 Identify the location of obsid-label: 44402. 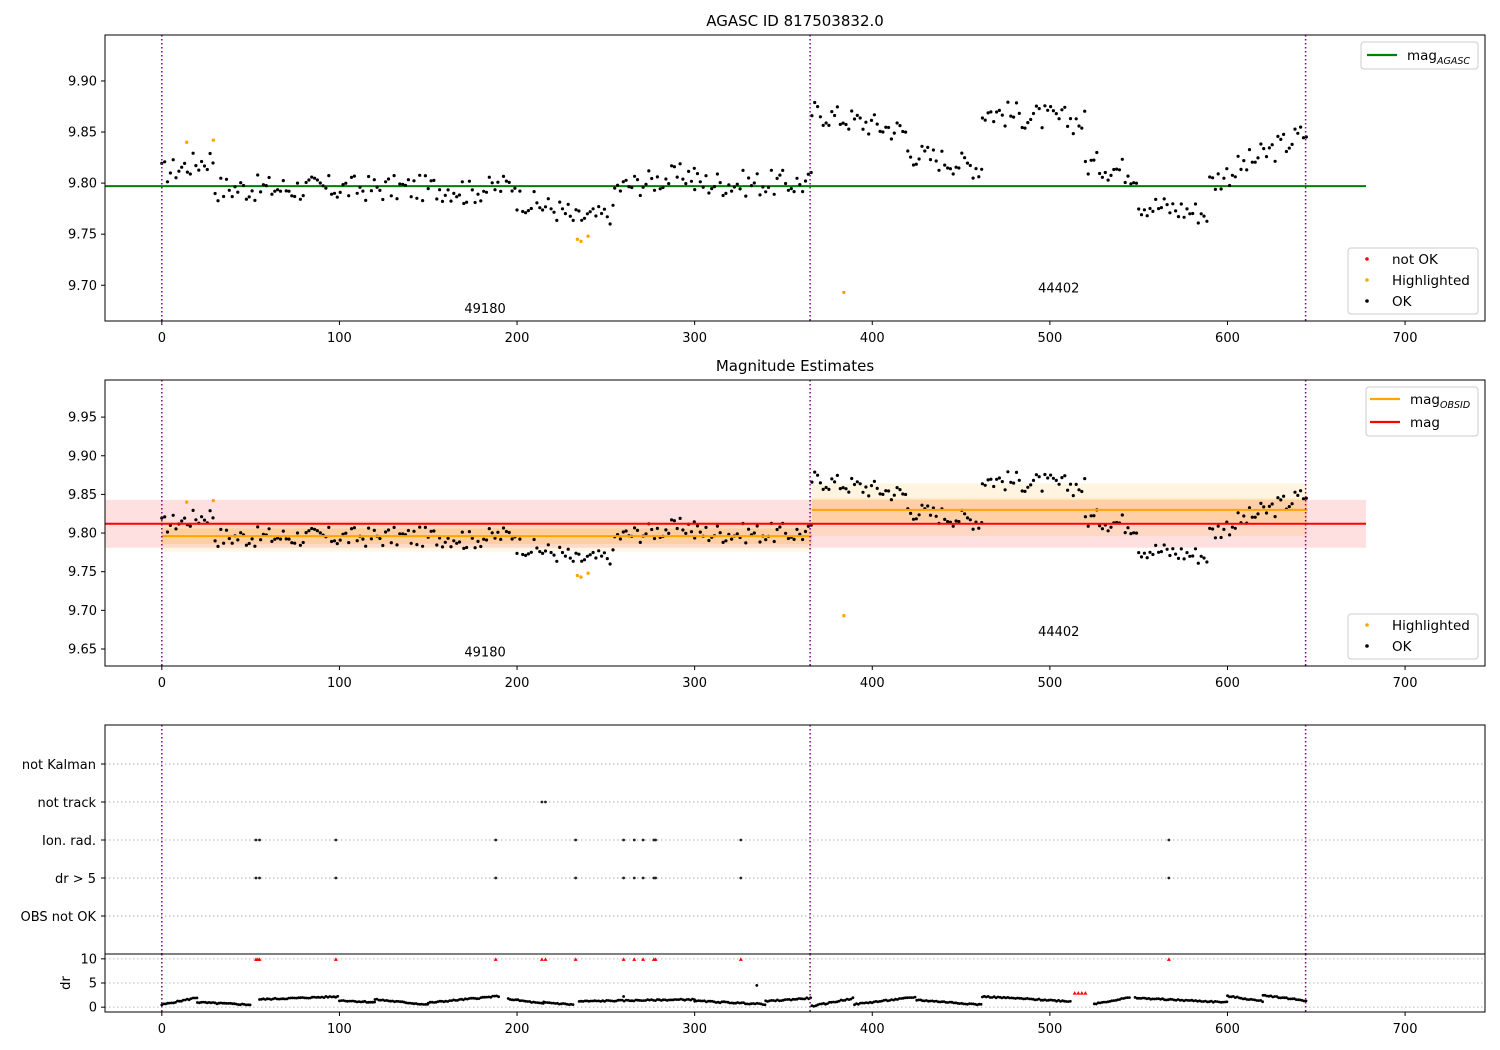
(1058, 632).